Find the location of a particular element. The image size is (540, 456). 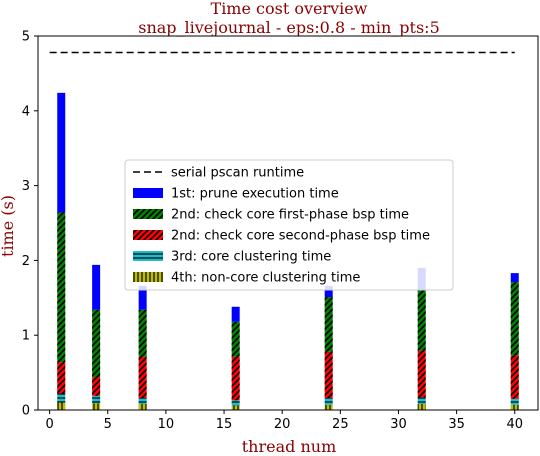

y-tick-label: 3 is located at coordinates (26, 186).